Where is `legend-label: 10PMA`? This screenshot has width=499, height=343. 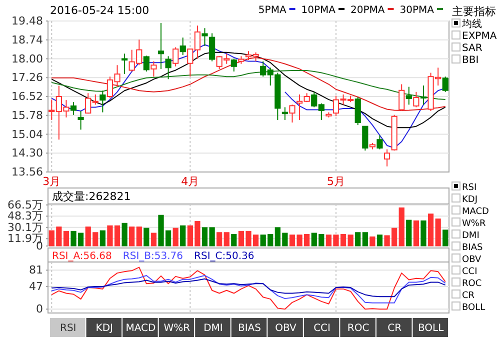
legend-label: 10PMA is located at coordinates (318, 10).